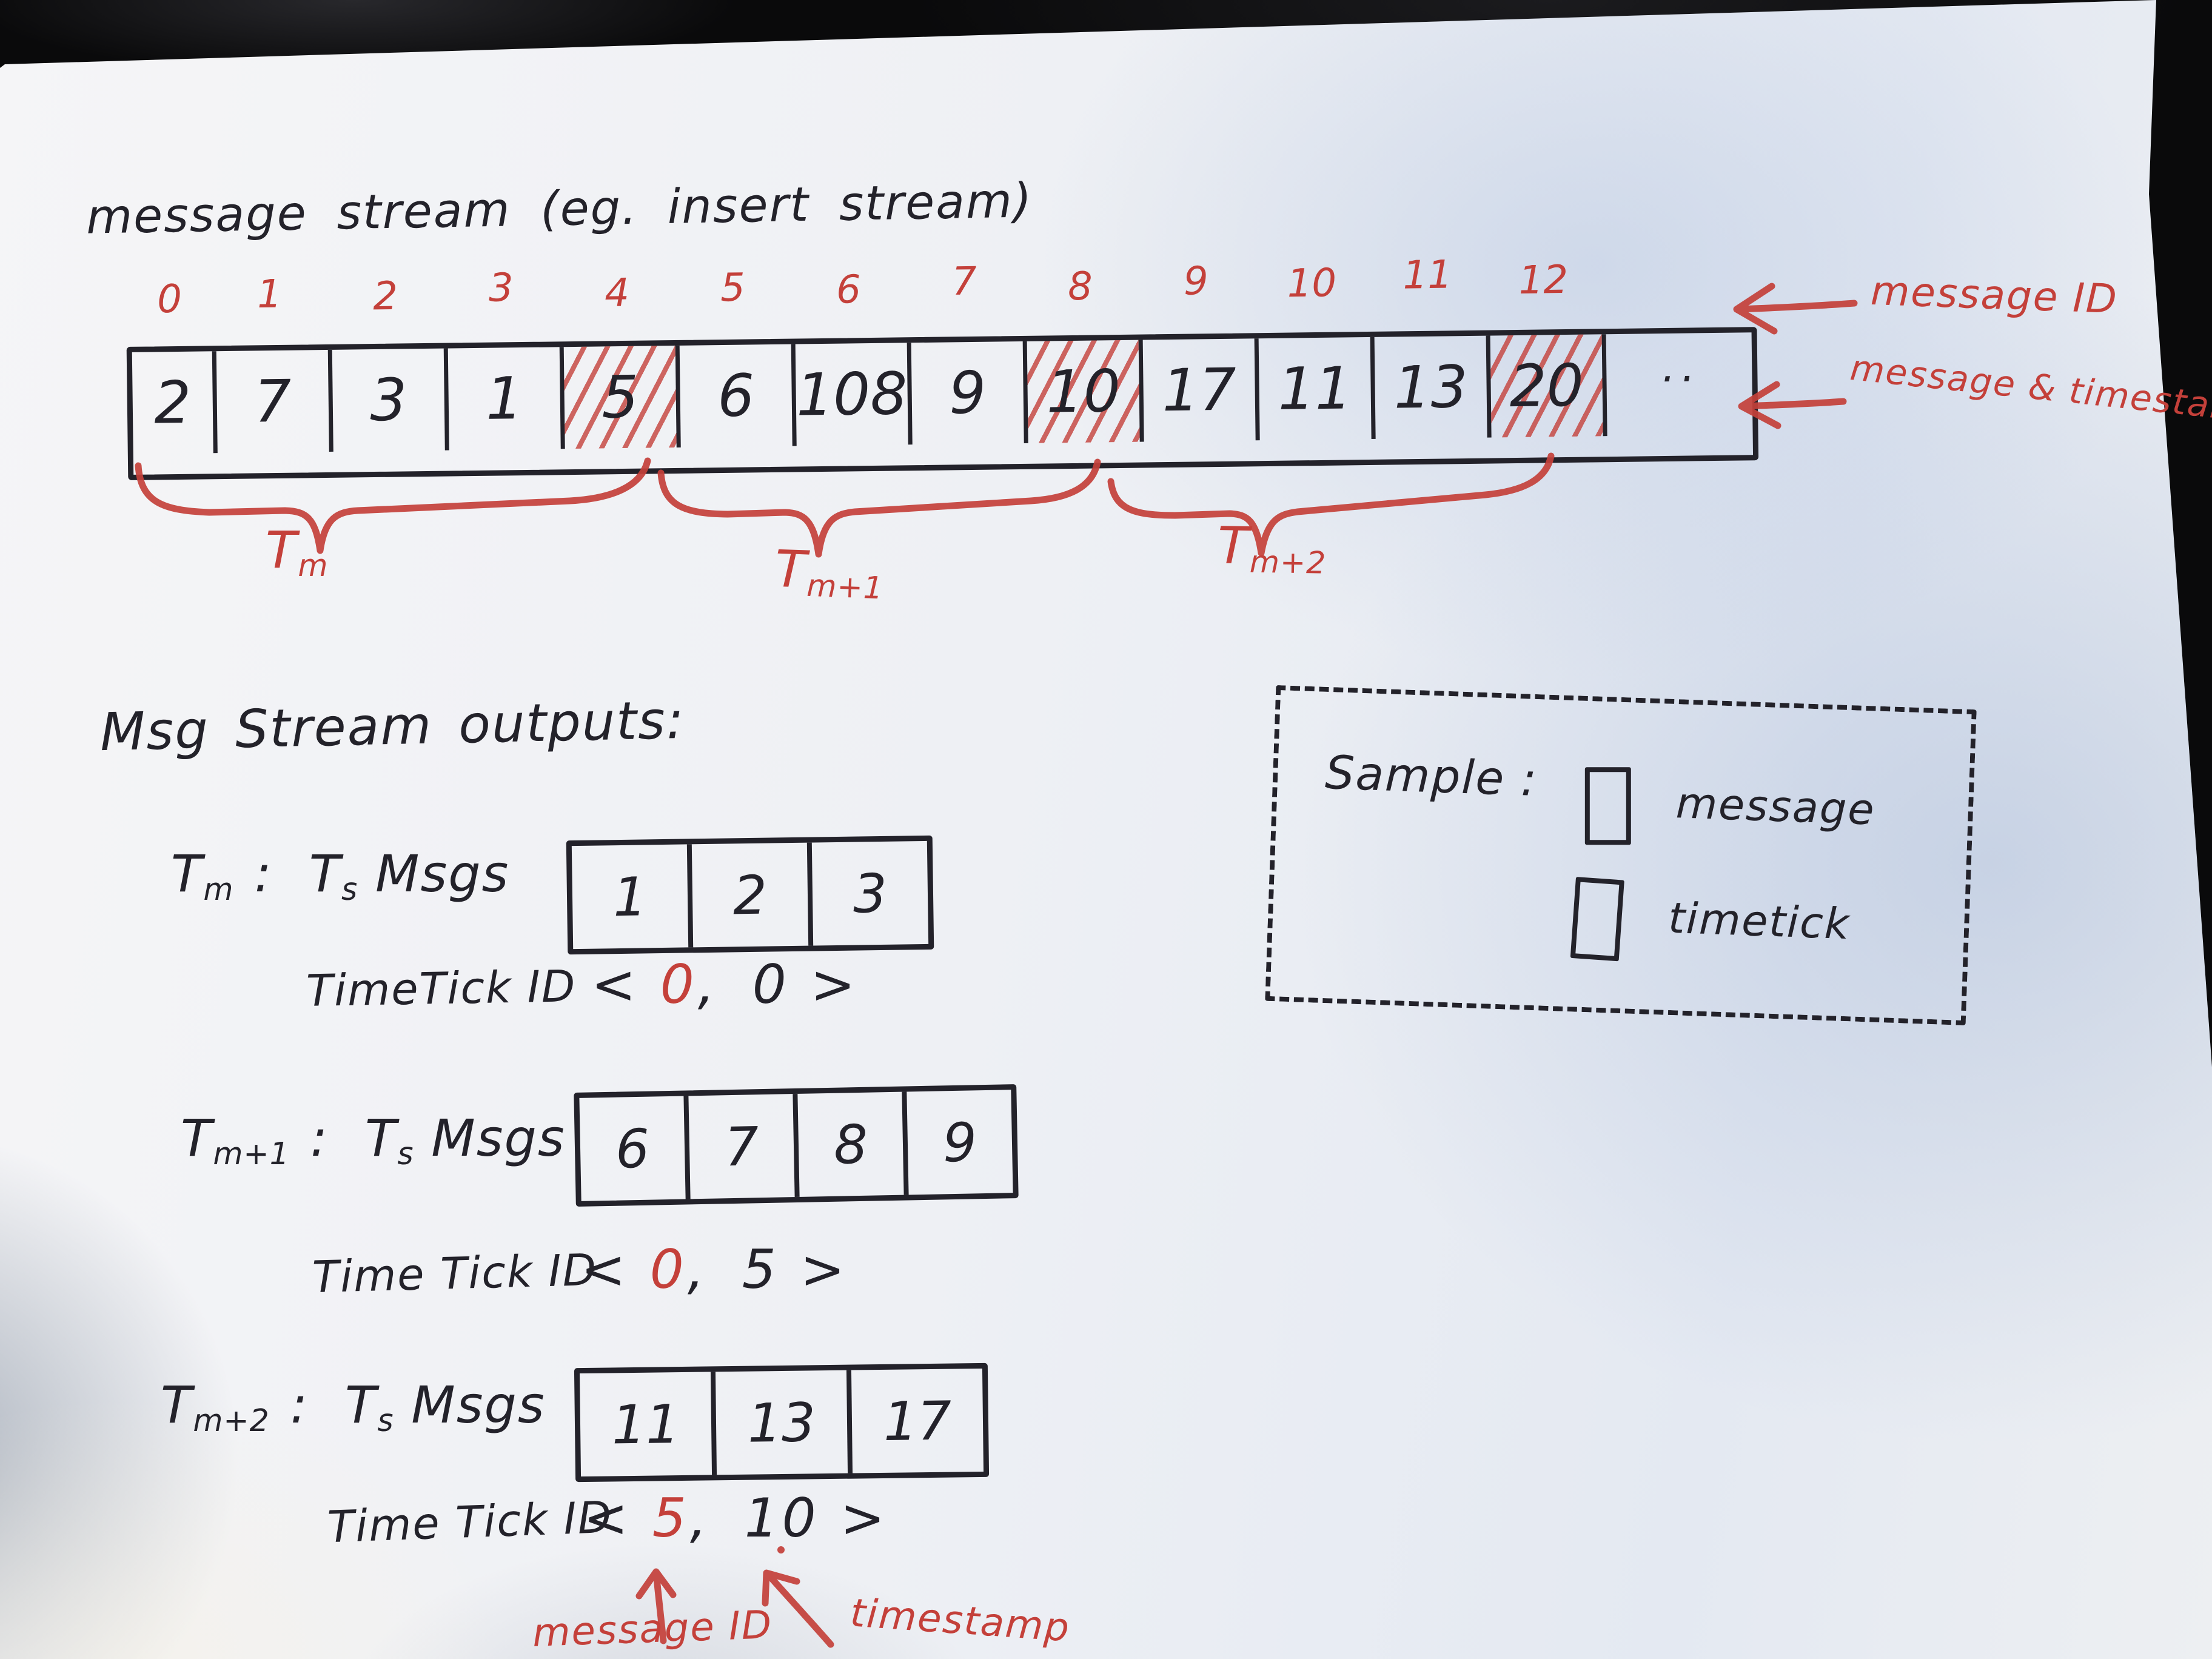 This screenshot has height=1659, width=2212. What do you see at coordinates (1597, 919) in the screenshot?
I see `legend-timetick-symbol` at bounding box center [1597, 919].